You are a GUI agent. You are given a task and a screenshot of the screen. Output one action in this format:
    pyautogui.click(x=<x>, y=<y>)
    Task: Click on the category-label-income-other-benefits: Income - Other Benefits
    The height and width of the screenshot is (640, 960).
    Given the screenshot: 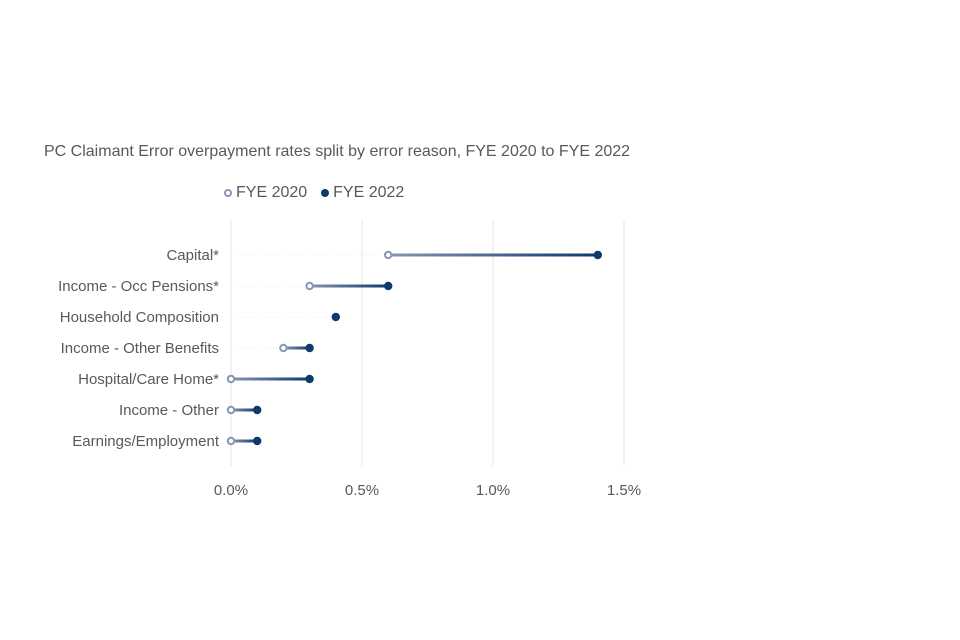 What is the action you would take?
    pyautogui.click(x=140, y=348)
    